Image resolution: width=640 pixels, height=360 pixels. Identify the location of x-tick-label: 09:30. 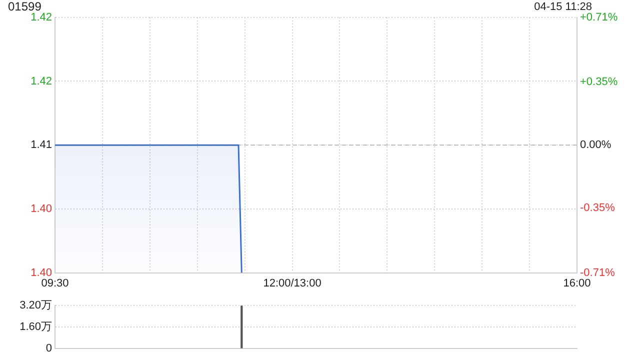
(55, 283).